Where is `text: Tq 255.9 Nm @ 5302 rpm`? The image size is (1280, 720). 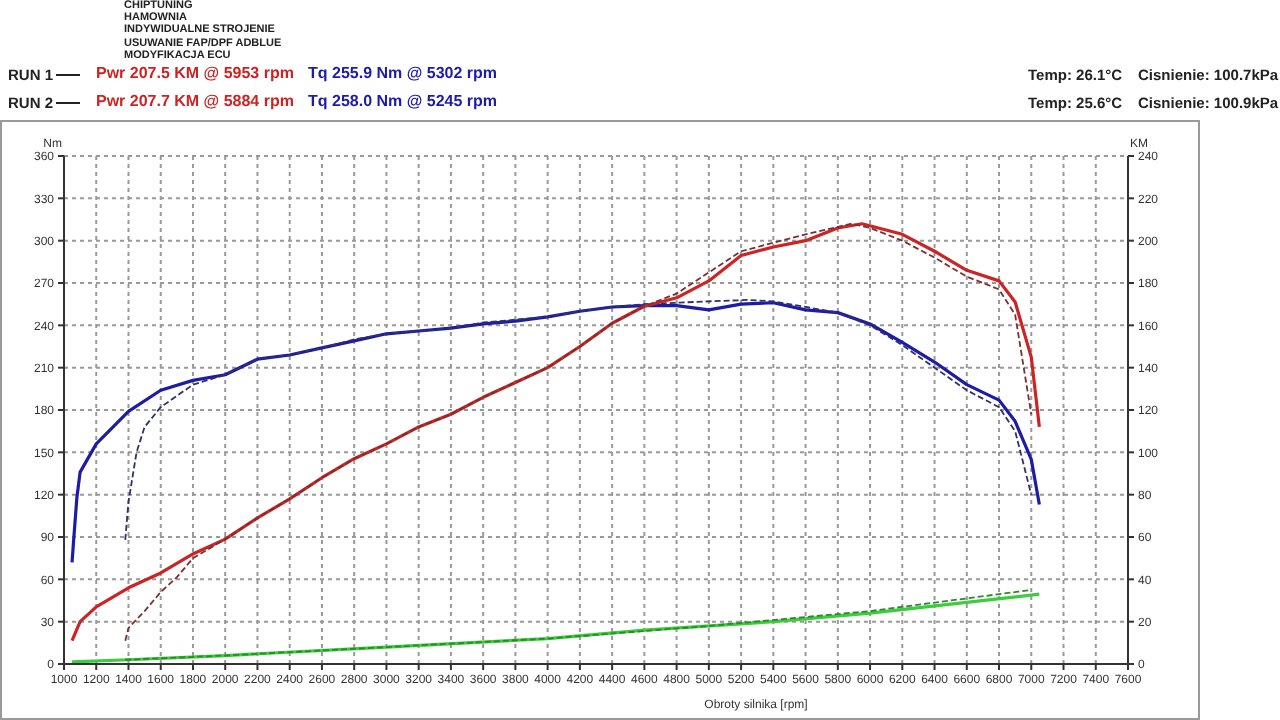 text: Tq 255.9 Nm @ 5302 rpm is located at coordinates (403, 73).